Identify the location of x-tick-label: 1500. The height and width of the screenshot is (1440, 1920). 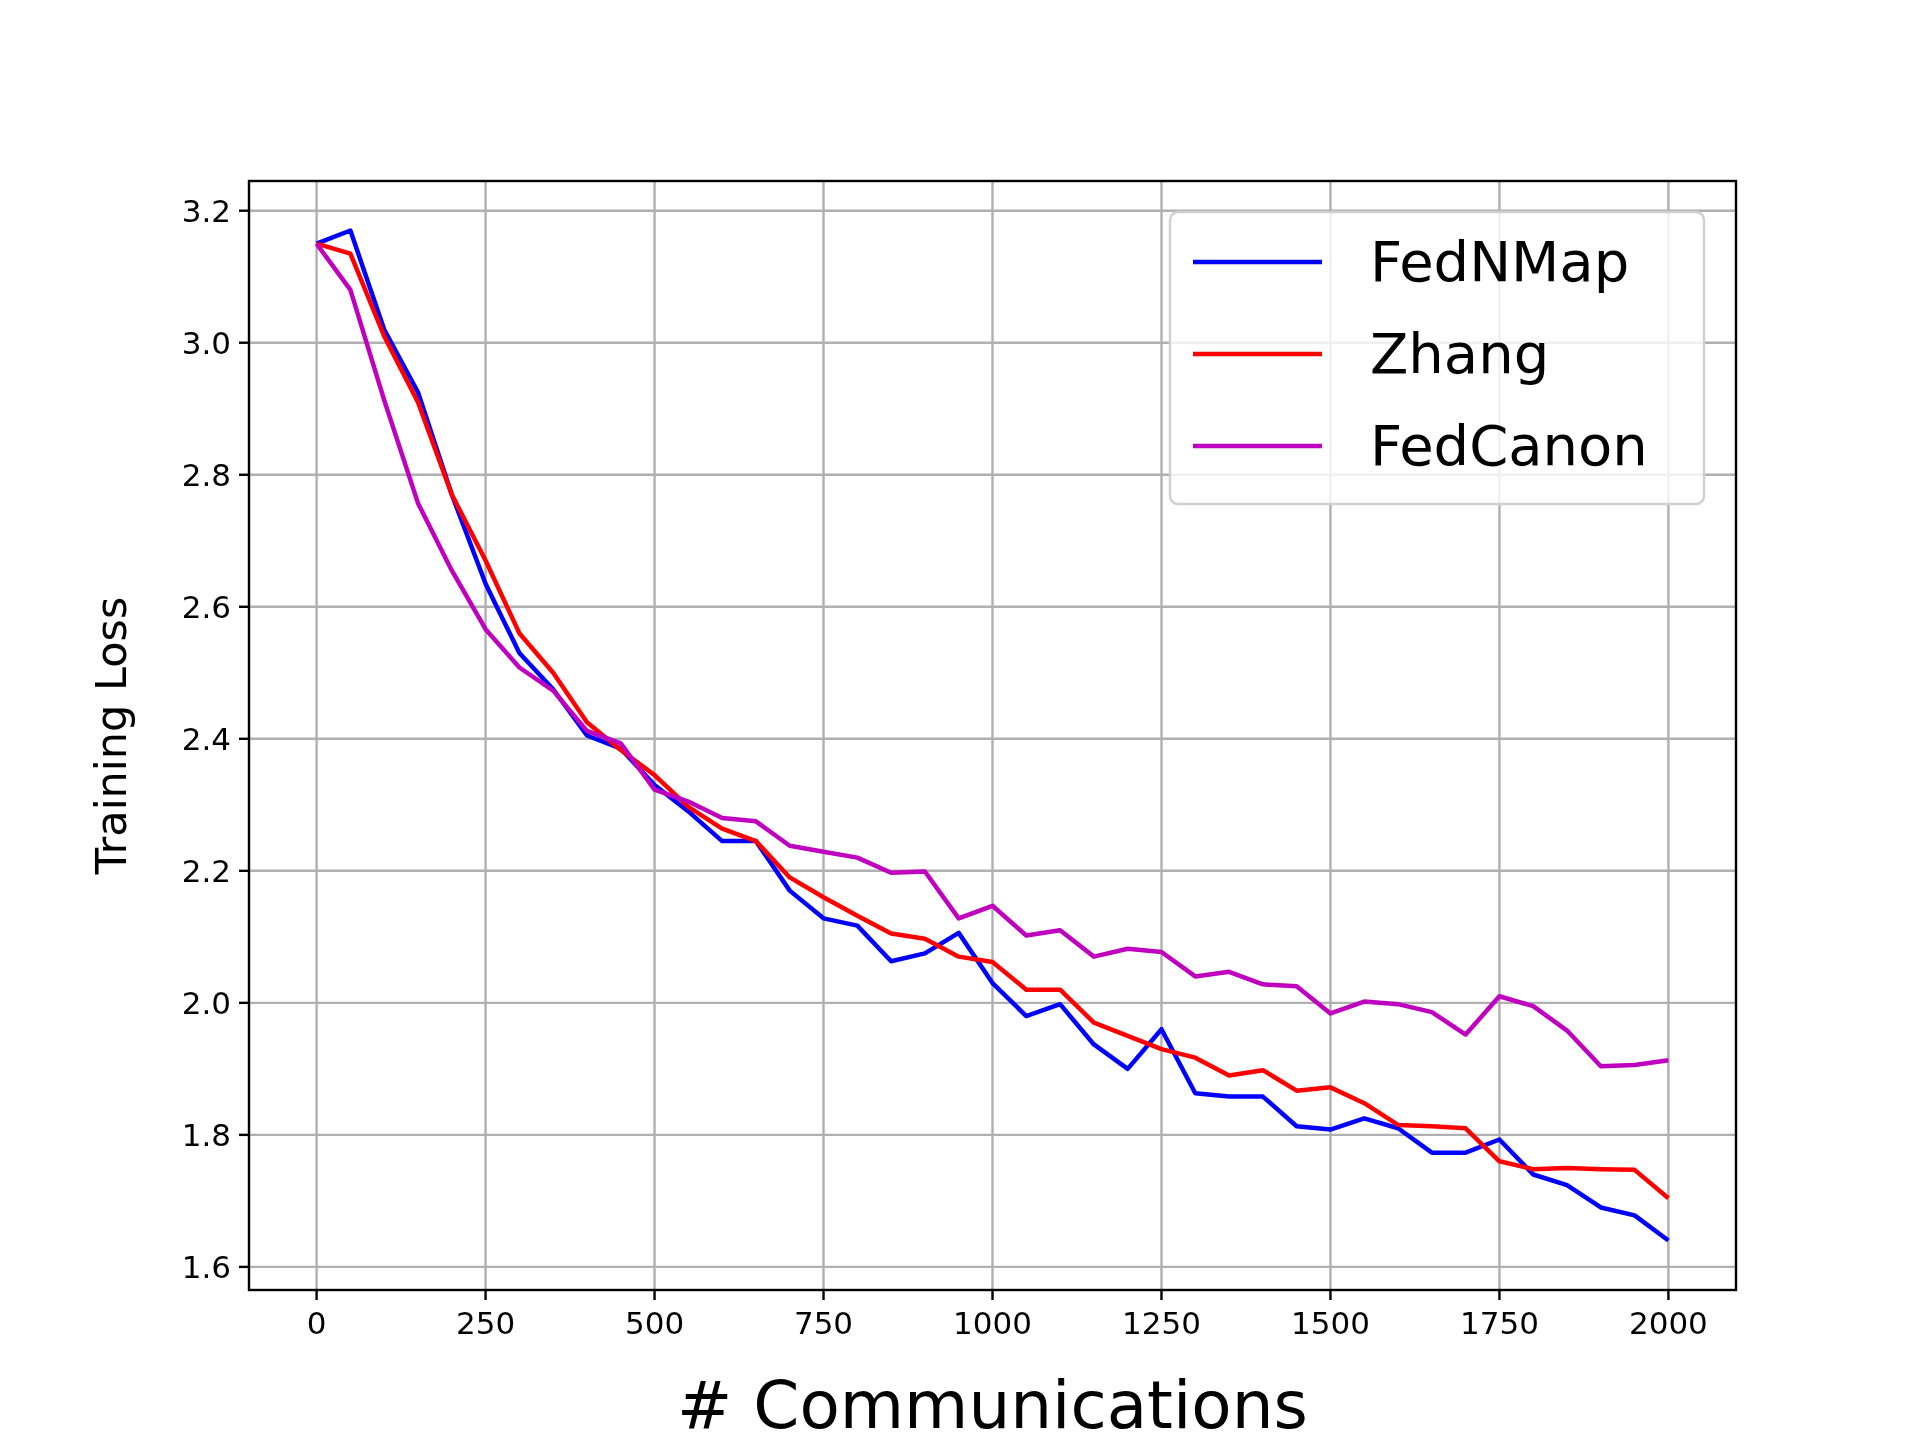
(1330, 1323).